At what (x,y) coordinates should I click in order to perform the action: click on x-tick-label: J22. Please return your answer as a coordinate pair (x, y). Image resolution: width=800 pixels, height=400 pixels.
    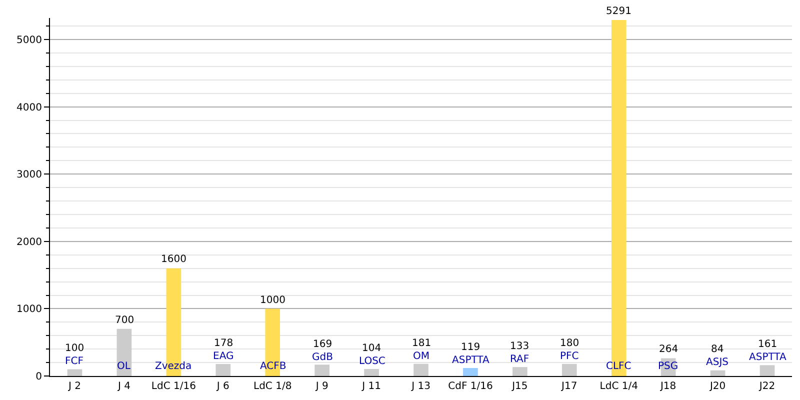
    Looking at the image, I should click on (767, 386).